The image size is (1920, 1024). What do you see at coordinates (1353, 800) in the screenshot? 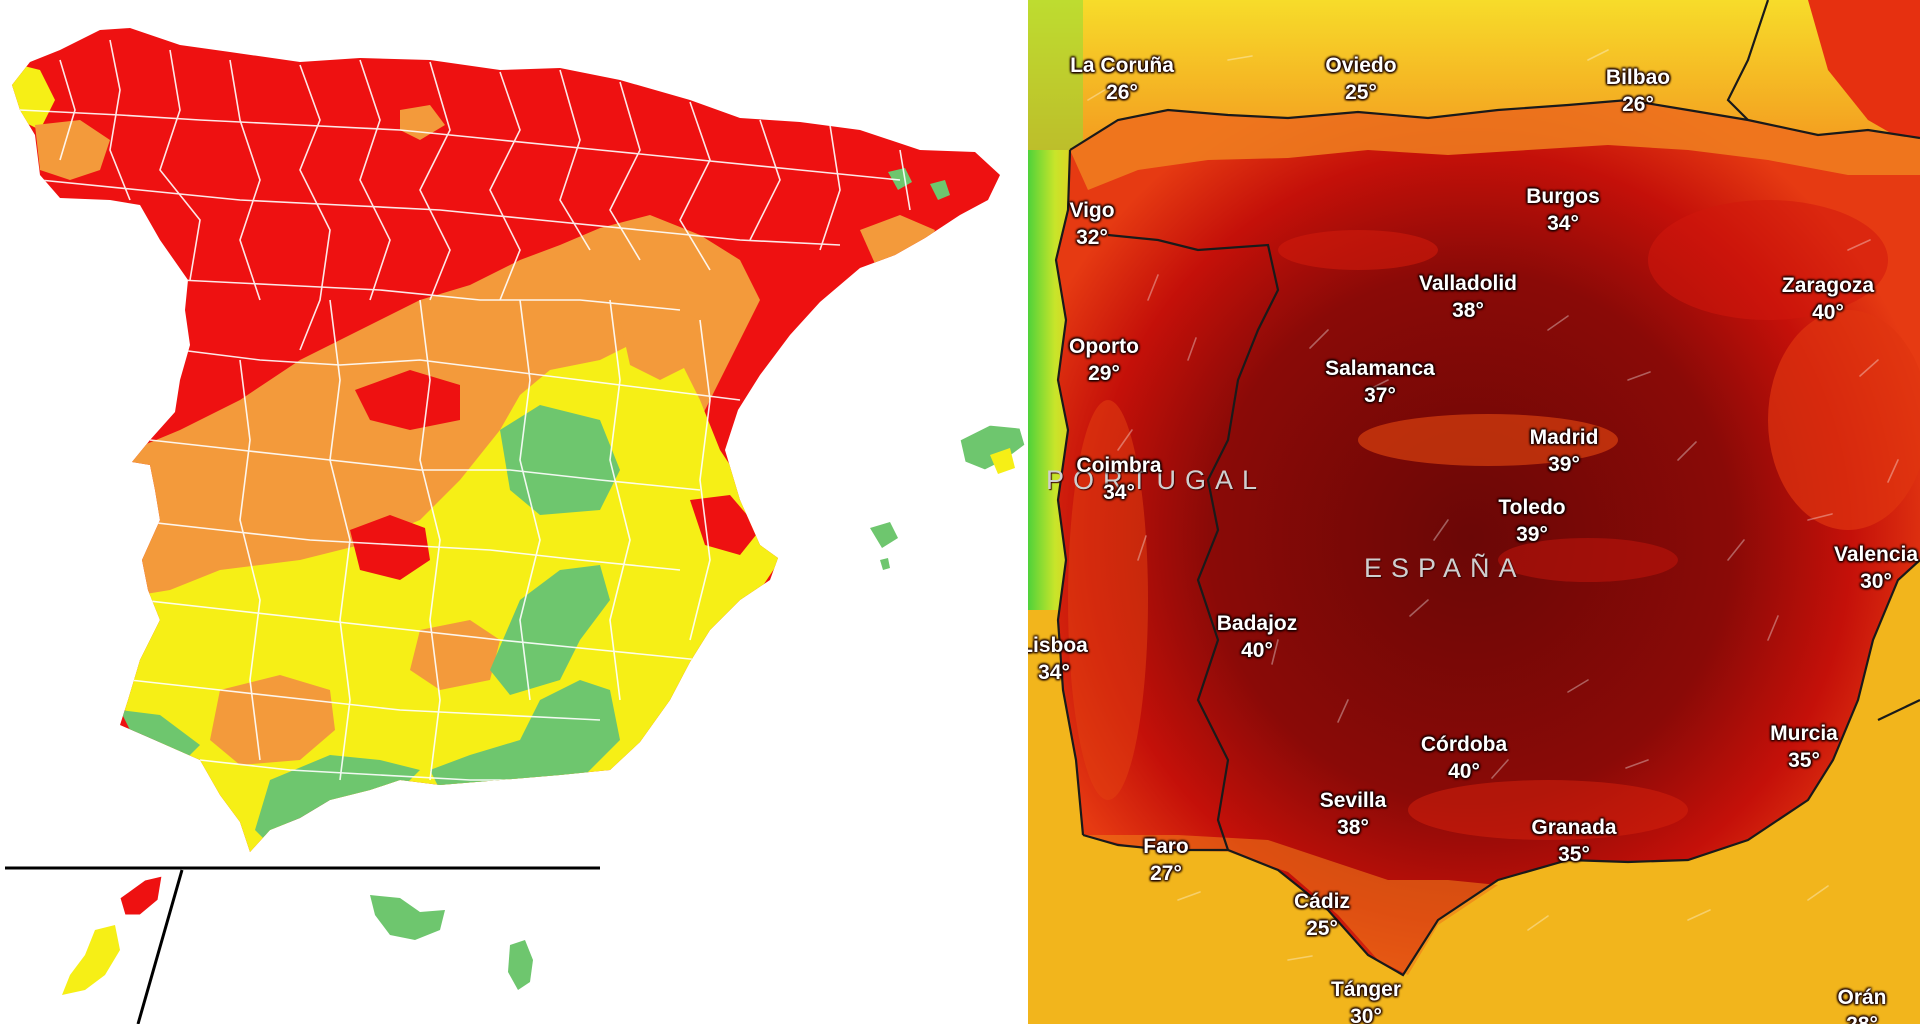
I see `city-name: Sevilla` at bounding box center [1353, 800].